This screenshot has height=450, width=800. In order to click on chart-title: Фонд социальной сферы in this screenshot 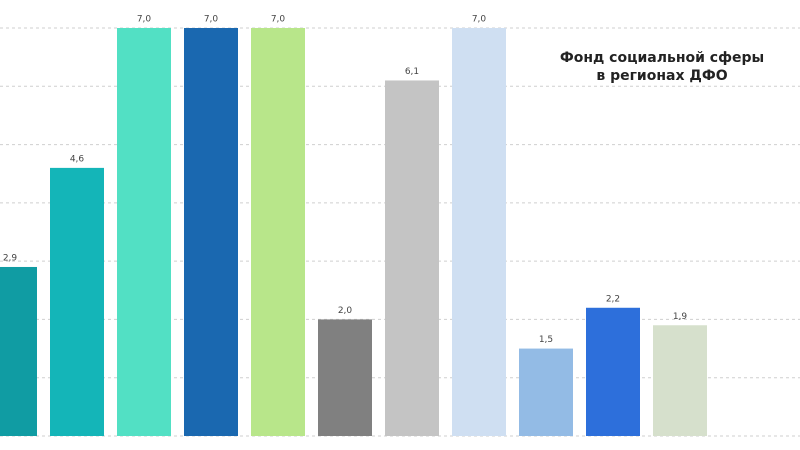, I will do `click(662, 58)`.